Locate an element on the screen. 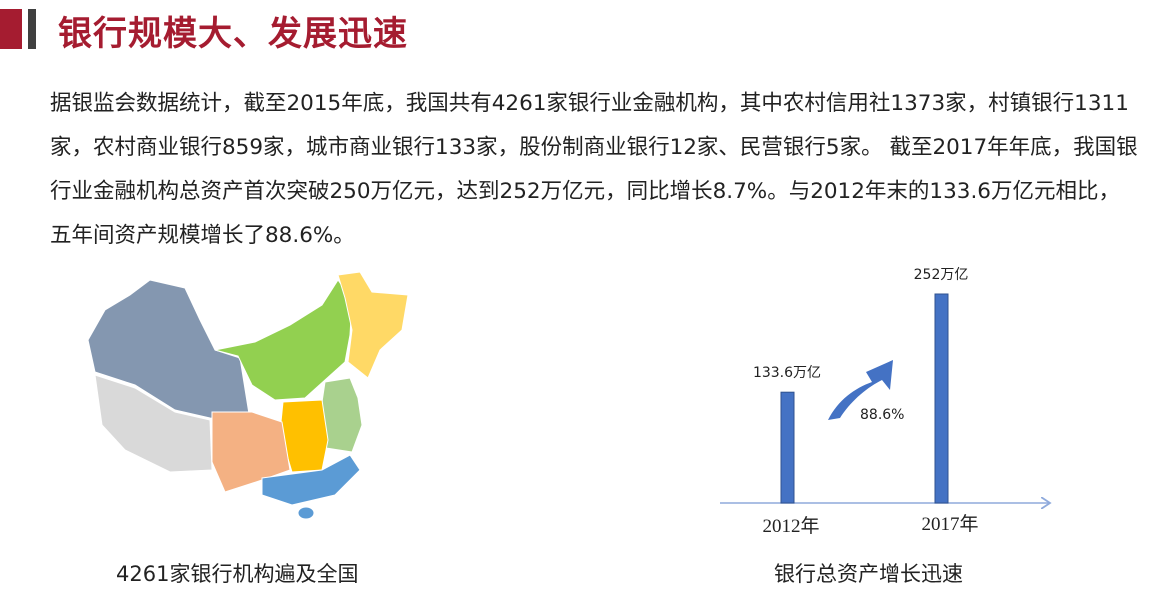  bar-2017年 is located at coordinates (941, 398).